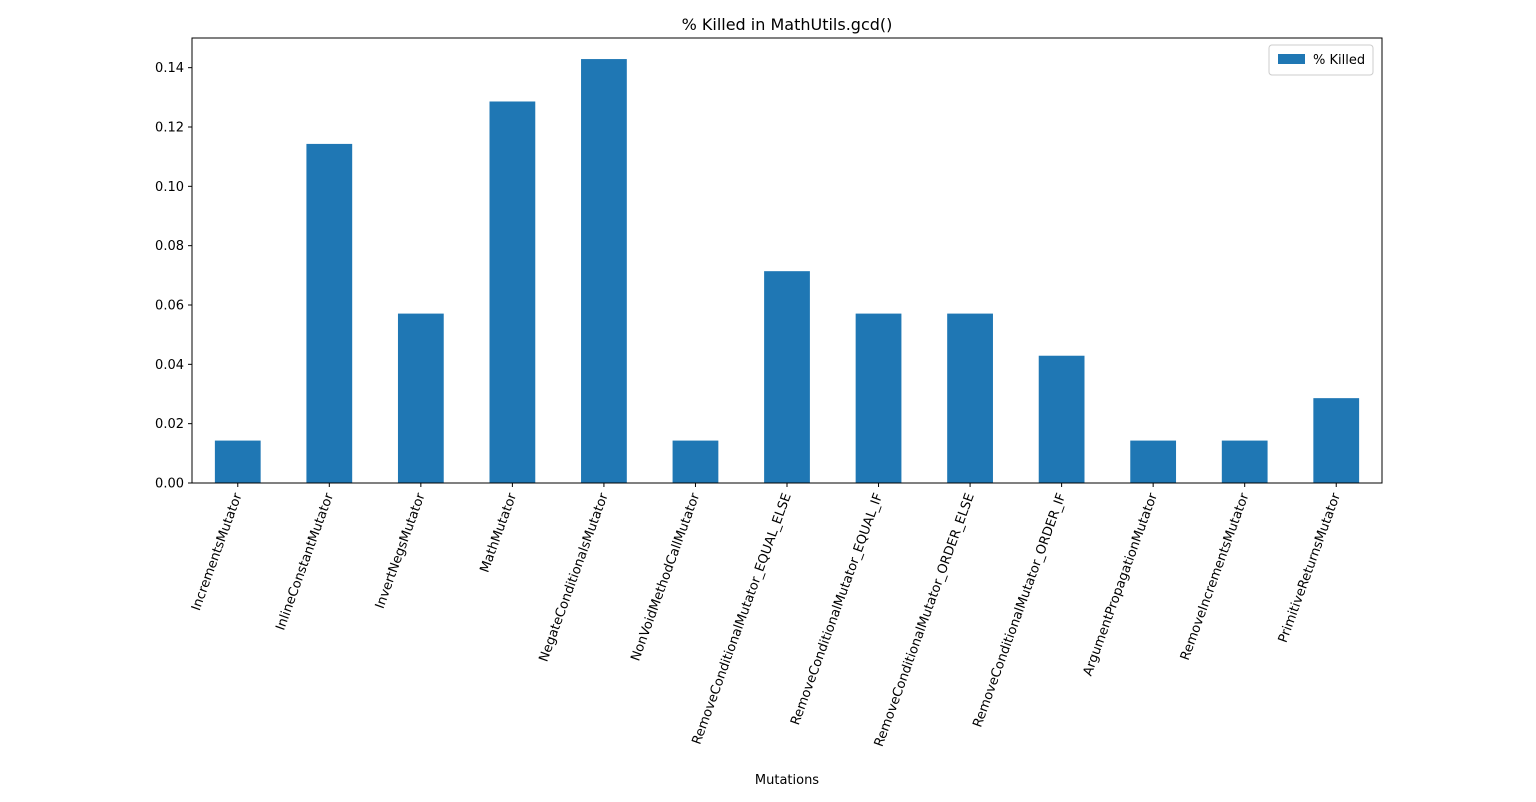 The image size is (1536, 802). I want to click on chart-title: % Killed in MathUtils.gcd(), so click(787, 24).